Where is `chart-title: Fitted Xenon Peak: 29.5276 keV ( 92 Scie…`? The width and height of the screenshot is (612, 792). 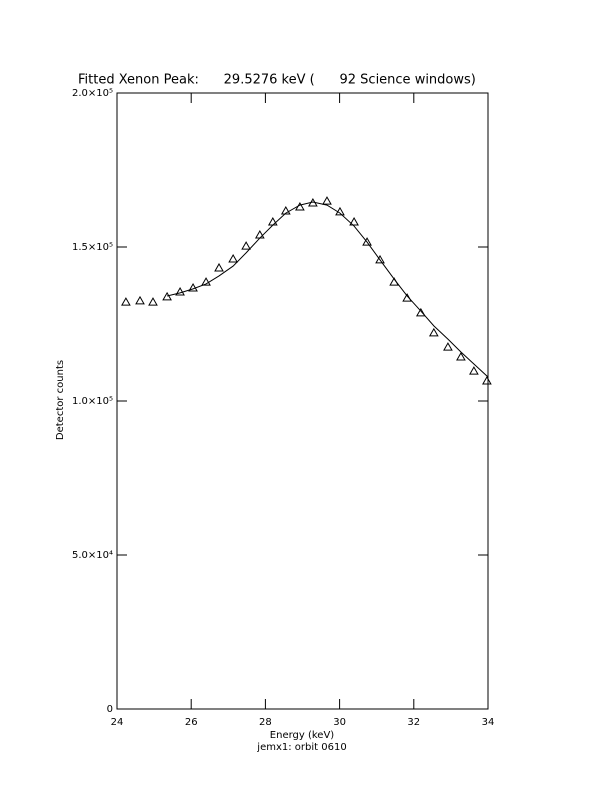 chart-title: Fitted Xenon Peak: 29.5276 keV ( 92 Scie… is located at coordinates (277, 80).